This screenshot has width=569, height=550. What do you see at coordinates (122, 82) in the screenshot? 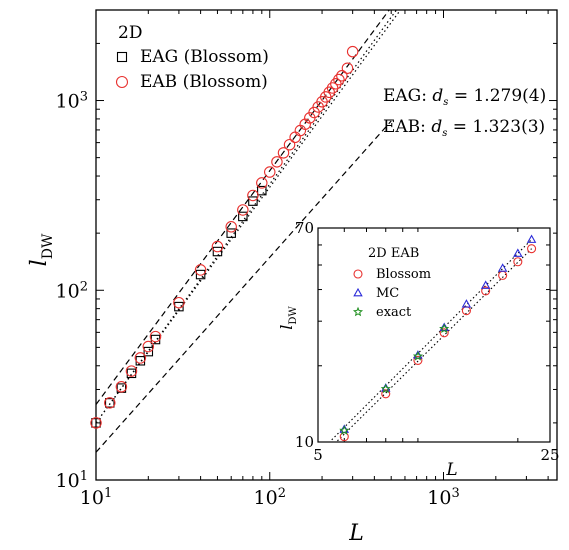
I see `main-legend-marker-circle` at bounding box center [122, 82].